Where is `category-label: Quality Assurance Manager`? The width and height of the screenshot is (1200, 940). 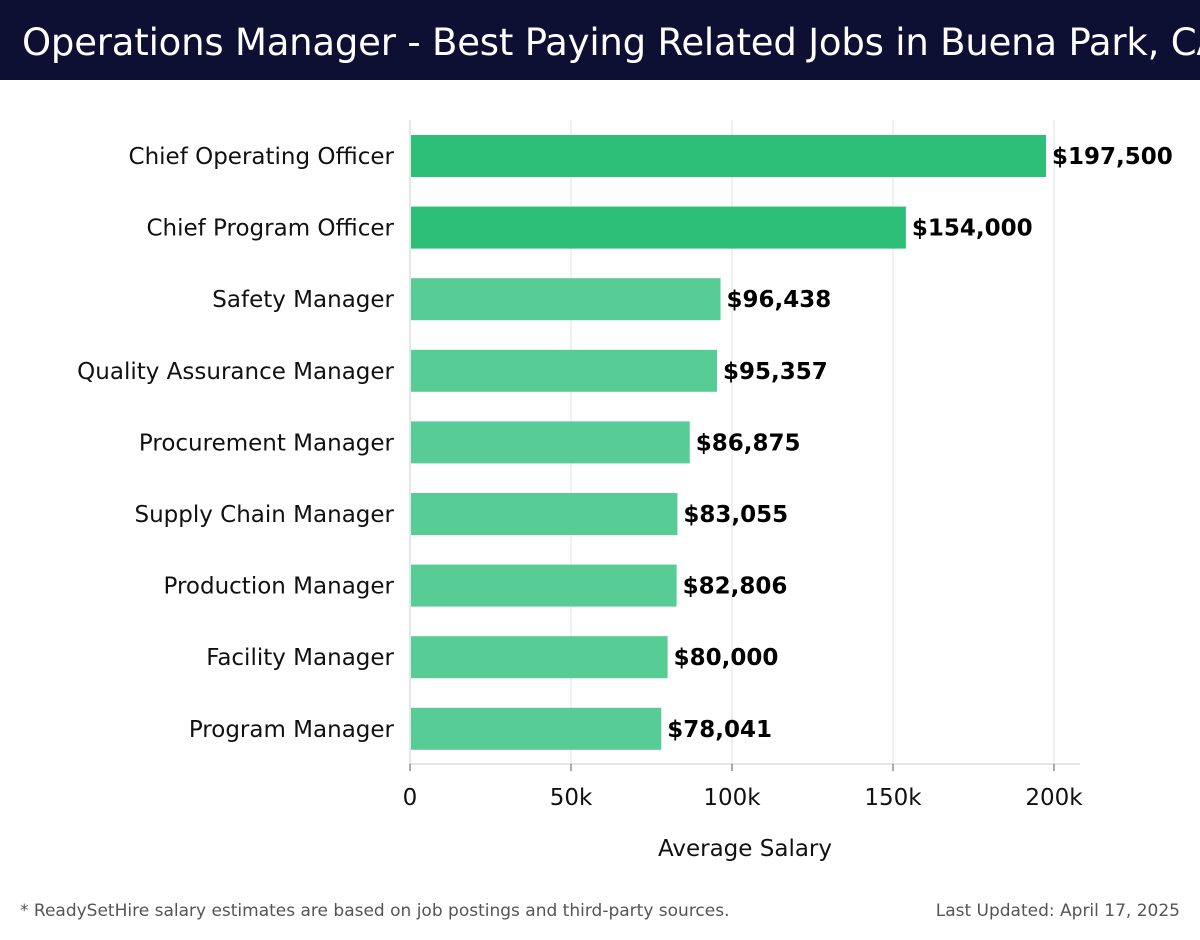
category-label: Quality Assurance Manager is located at coordinates (235, 372).